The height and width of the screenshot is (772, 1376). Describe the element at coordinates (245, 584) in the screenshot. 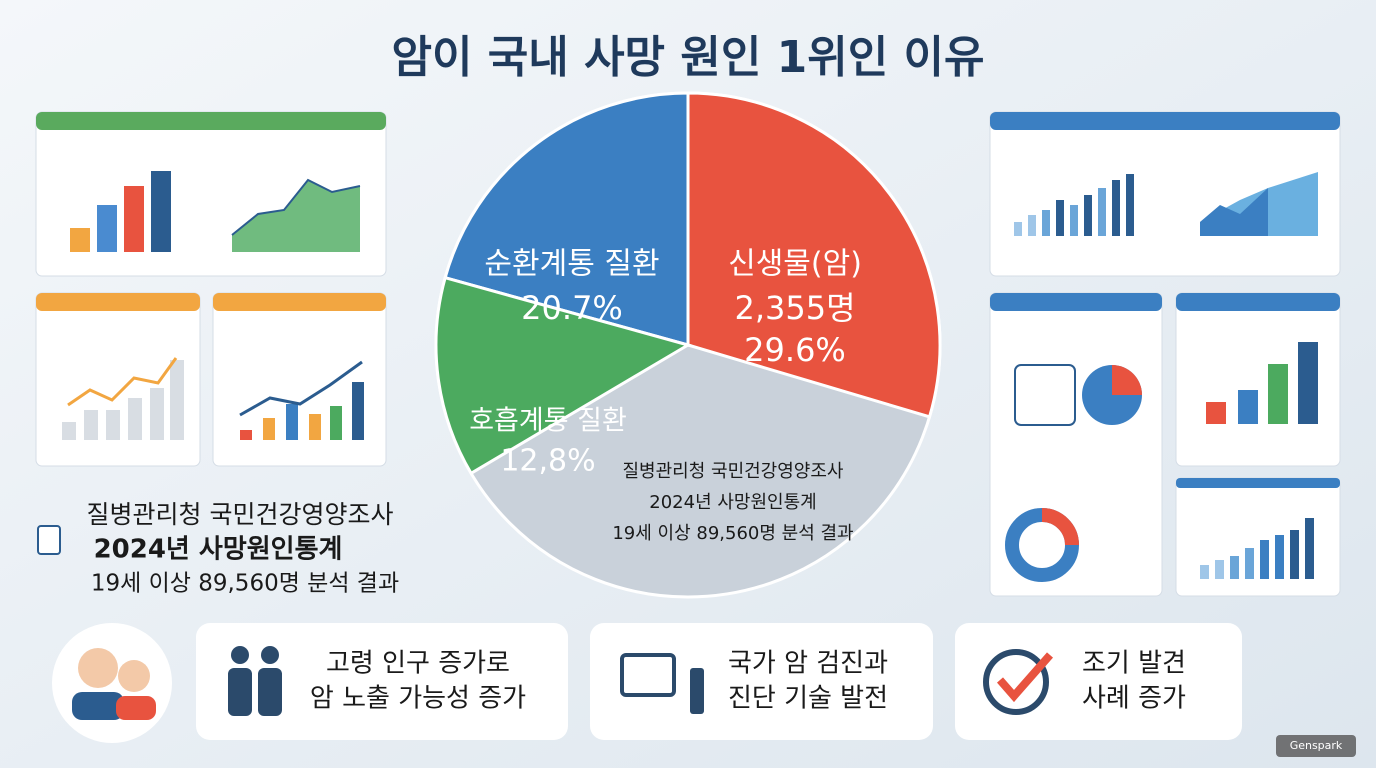

I see `source-line: 19세 이상 89,560명 분석 결과` at that location.